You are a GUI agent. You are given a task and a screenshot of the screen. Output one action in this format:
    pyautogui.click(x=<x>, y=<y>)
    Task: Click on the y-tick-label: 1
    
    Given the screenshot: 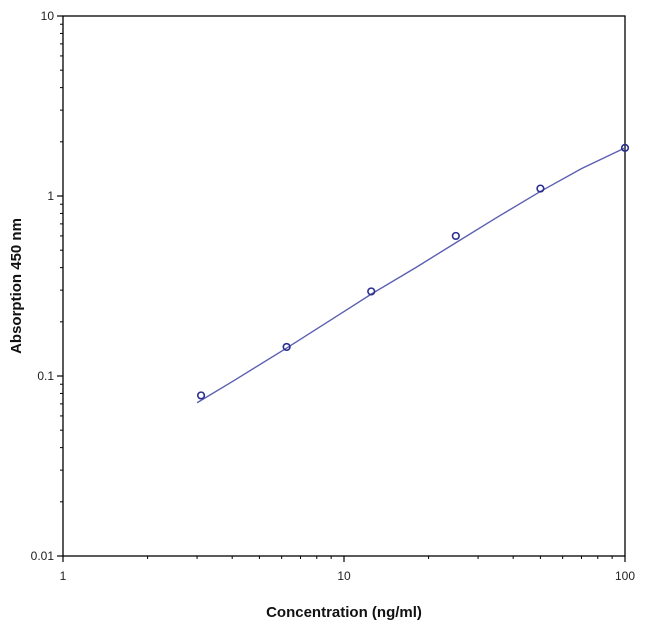 What is the action you would take?
    pyautogui.click(x=50, y=196)
    